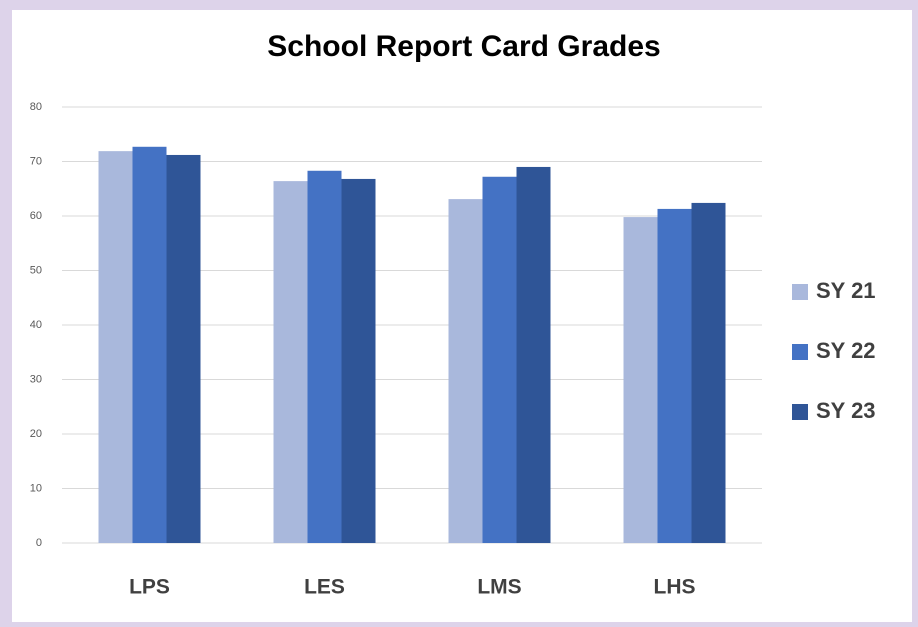 Image resolution: width=918 pixels, height=627 pixels. Describe the element at coordinates (39, 543) in the screenshot. I see `y-tick-label: 0` at that location.